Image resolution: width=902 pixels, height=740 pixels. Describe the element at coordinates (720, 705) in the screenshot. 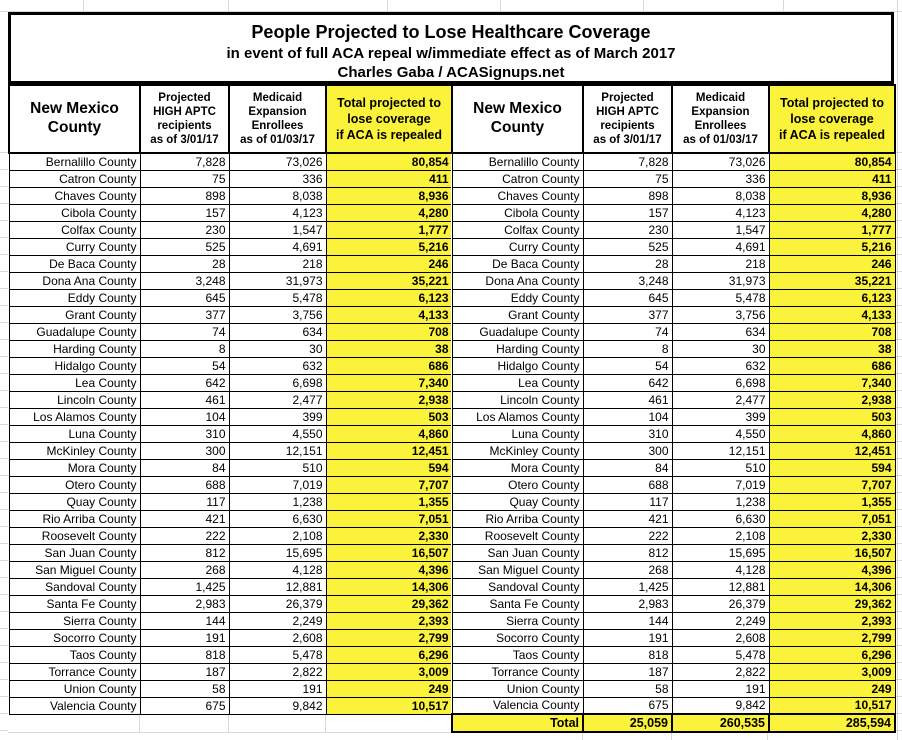

I see `medicaid-cell: 9,842` at that location.